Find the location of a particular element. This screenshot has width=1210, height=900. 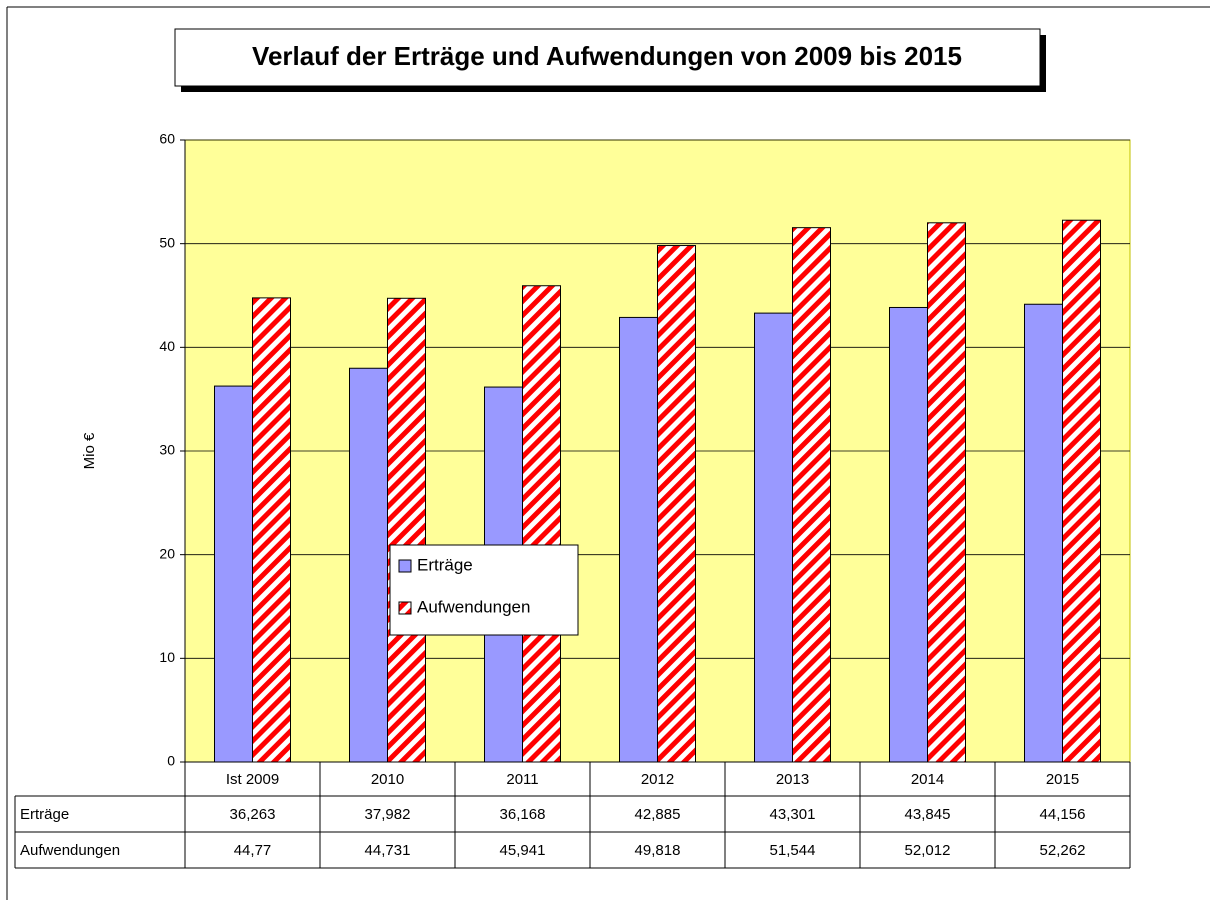

x-tick-label: 2012 is located at coordinates (657, 779).